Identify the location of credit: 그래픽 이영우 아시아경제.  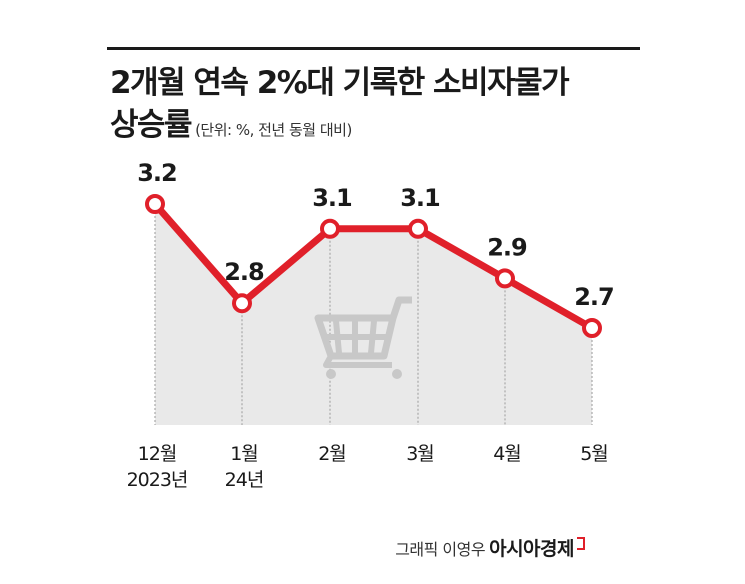
(490, 547).